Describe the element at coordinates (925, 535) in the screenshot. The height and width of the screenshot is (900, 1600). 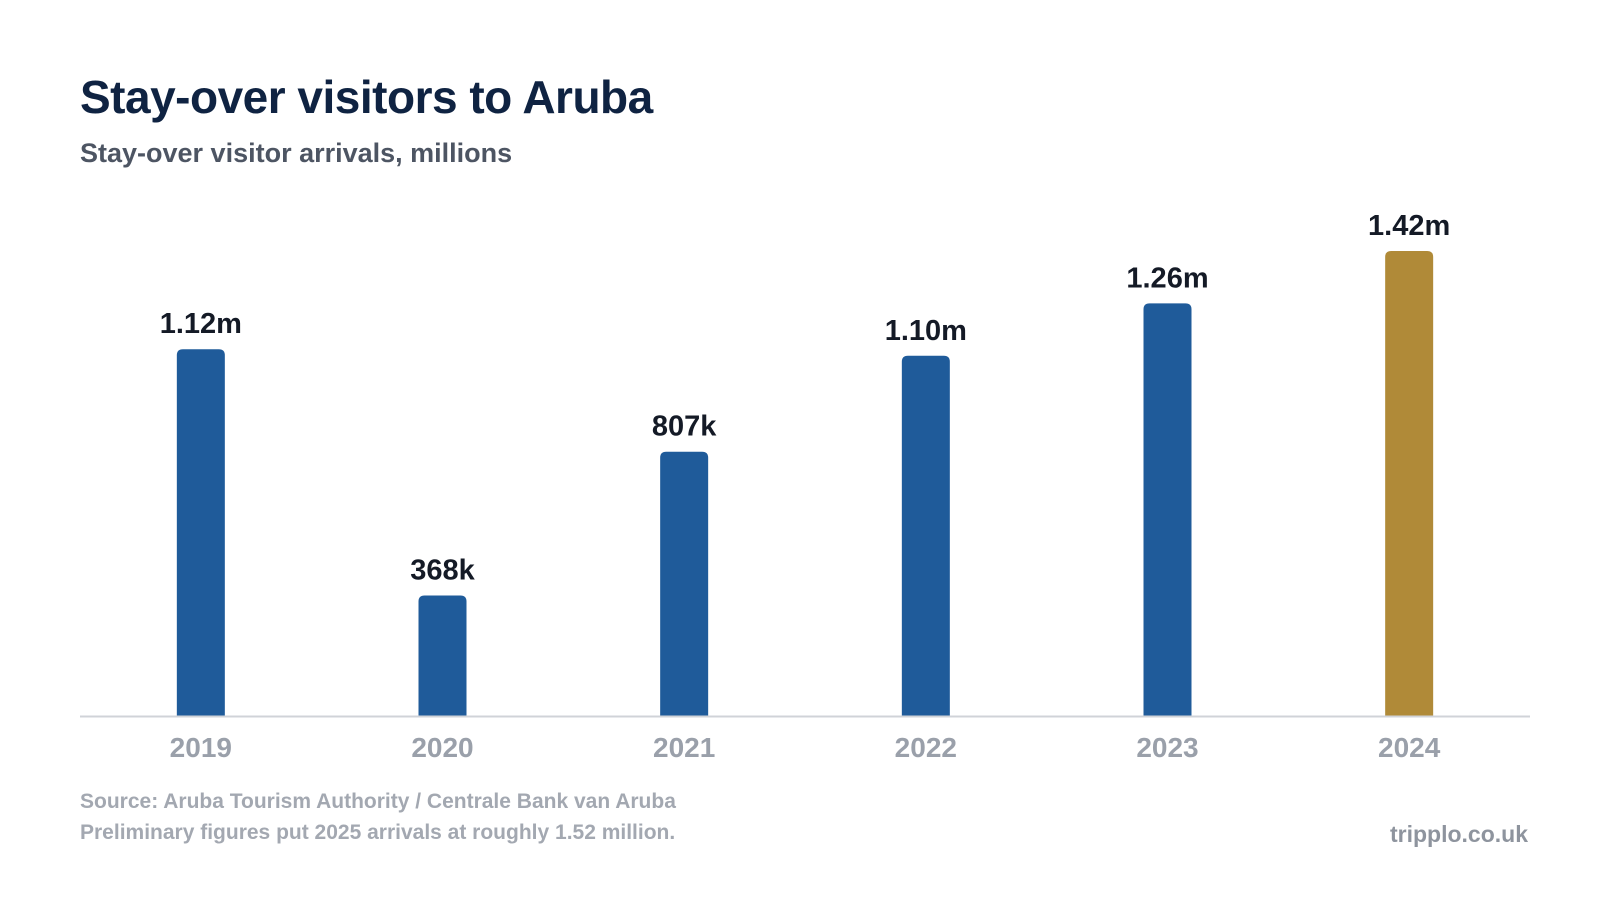
I see `bar-2022` at that location.